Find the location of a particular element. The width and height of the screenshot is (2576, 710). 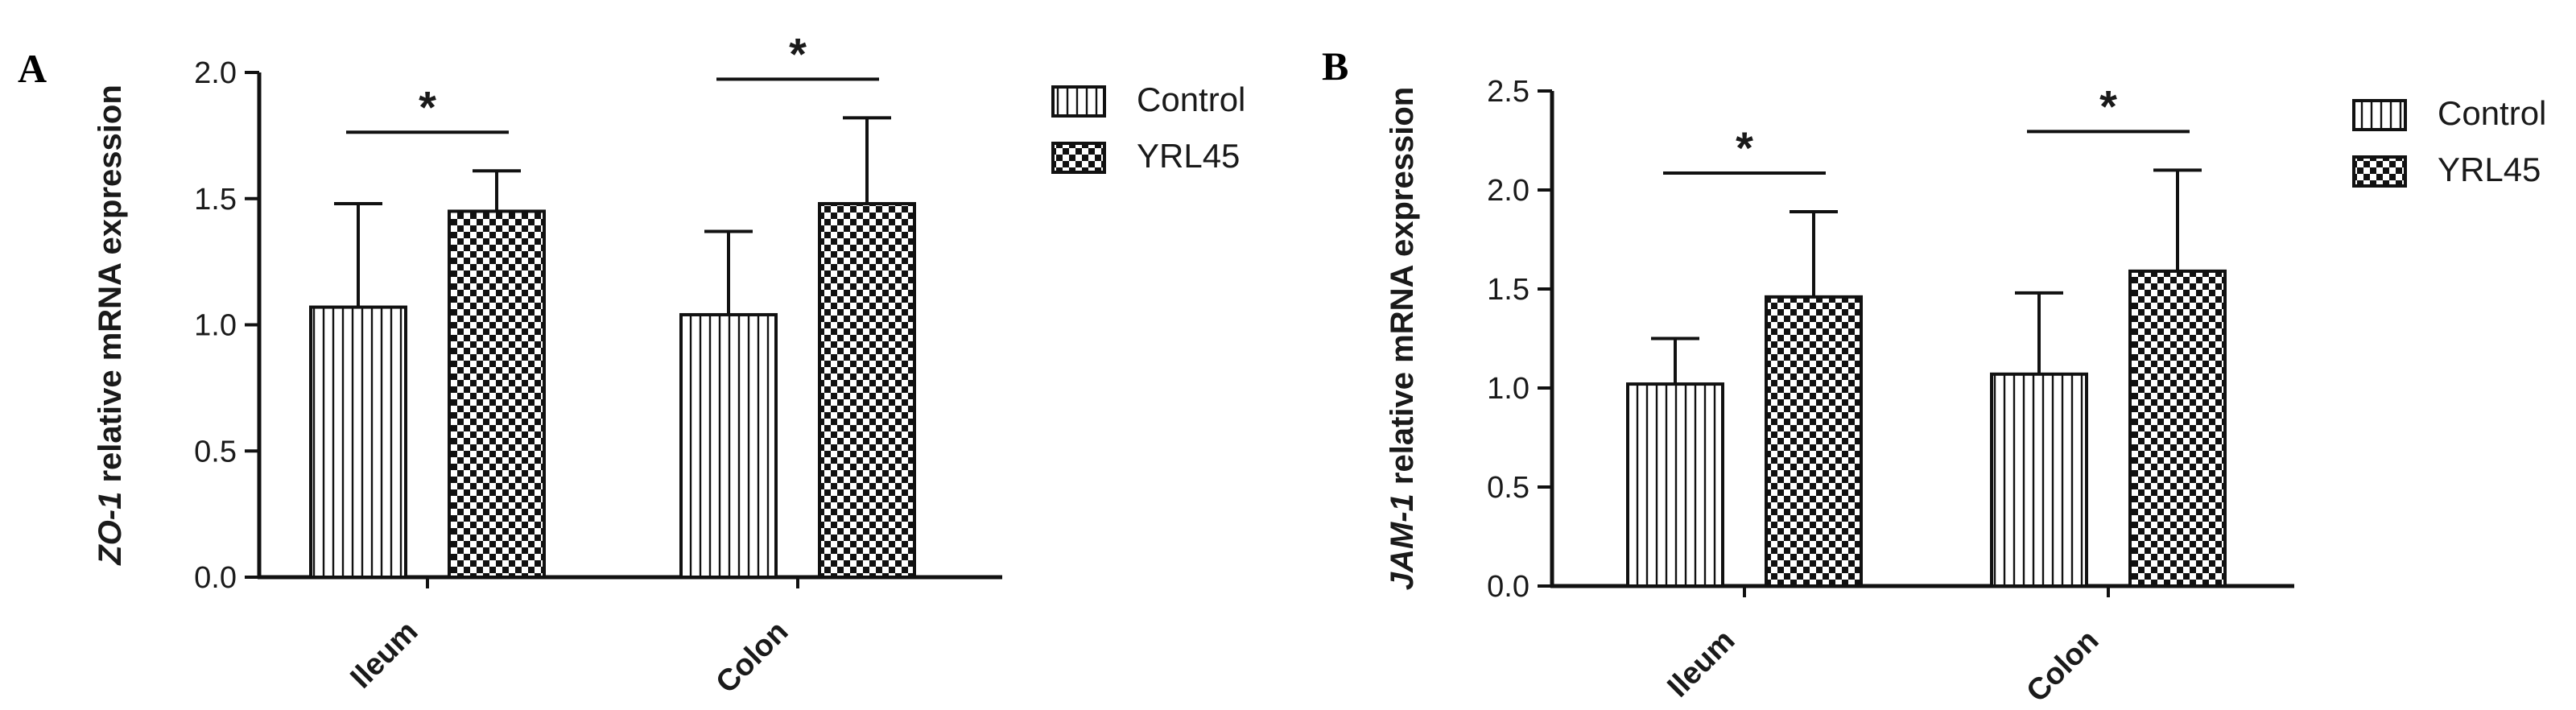

panel-letter: A is located at coordinates (32, 68).